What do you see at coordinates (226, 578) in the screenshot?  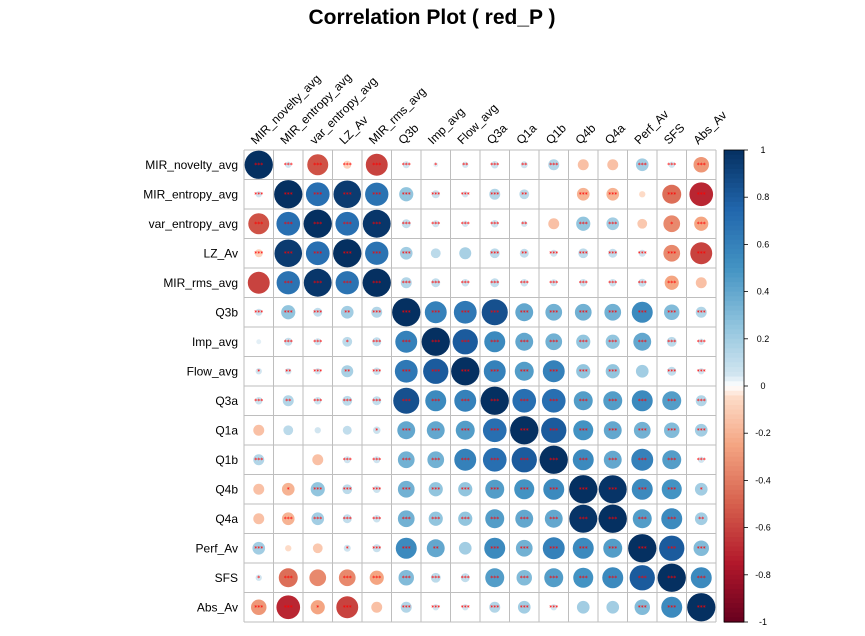 I see `row-label: SFS` at bounding box center [226, 578].